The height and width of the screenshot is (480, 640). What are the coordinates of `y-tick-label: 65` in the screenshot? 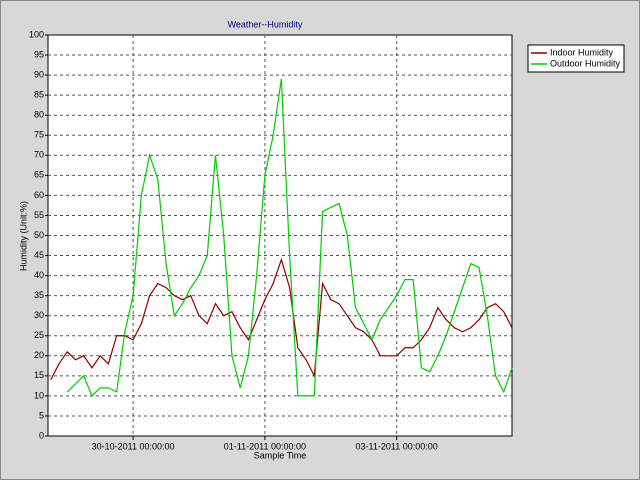 It's located at (39, 175).